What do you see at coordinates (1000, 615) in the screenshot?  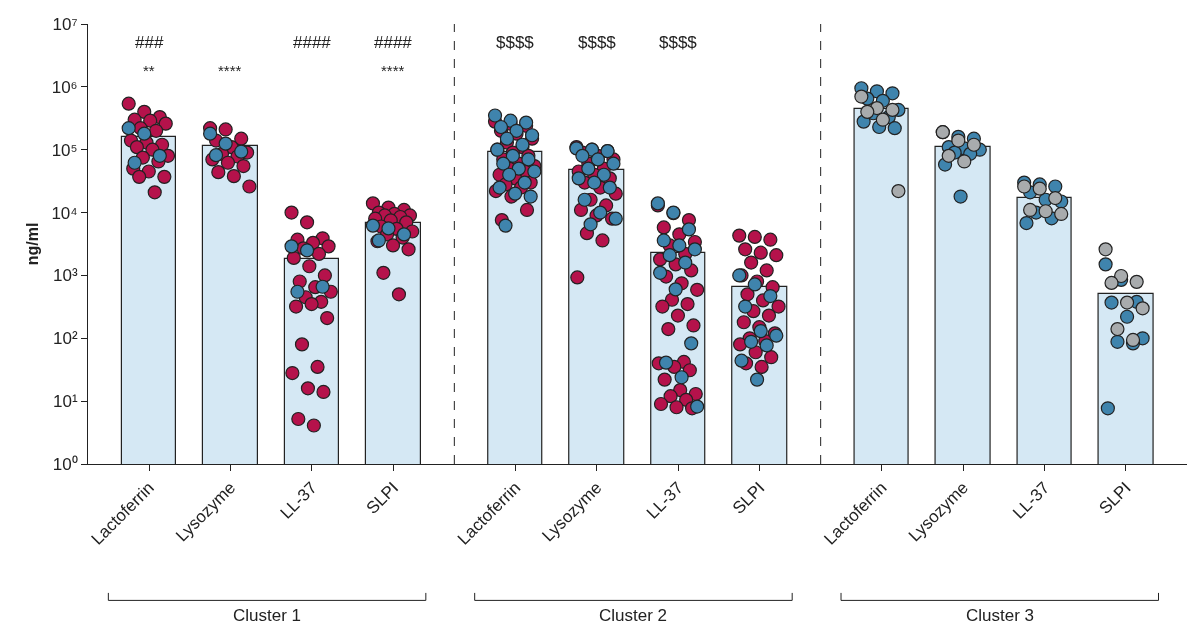 I see `x-axis-title: Cluster 3` at bounding box center [1000, 615].